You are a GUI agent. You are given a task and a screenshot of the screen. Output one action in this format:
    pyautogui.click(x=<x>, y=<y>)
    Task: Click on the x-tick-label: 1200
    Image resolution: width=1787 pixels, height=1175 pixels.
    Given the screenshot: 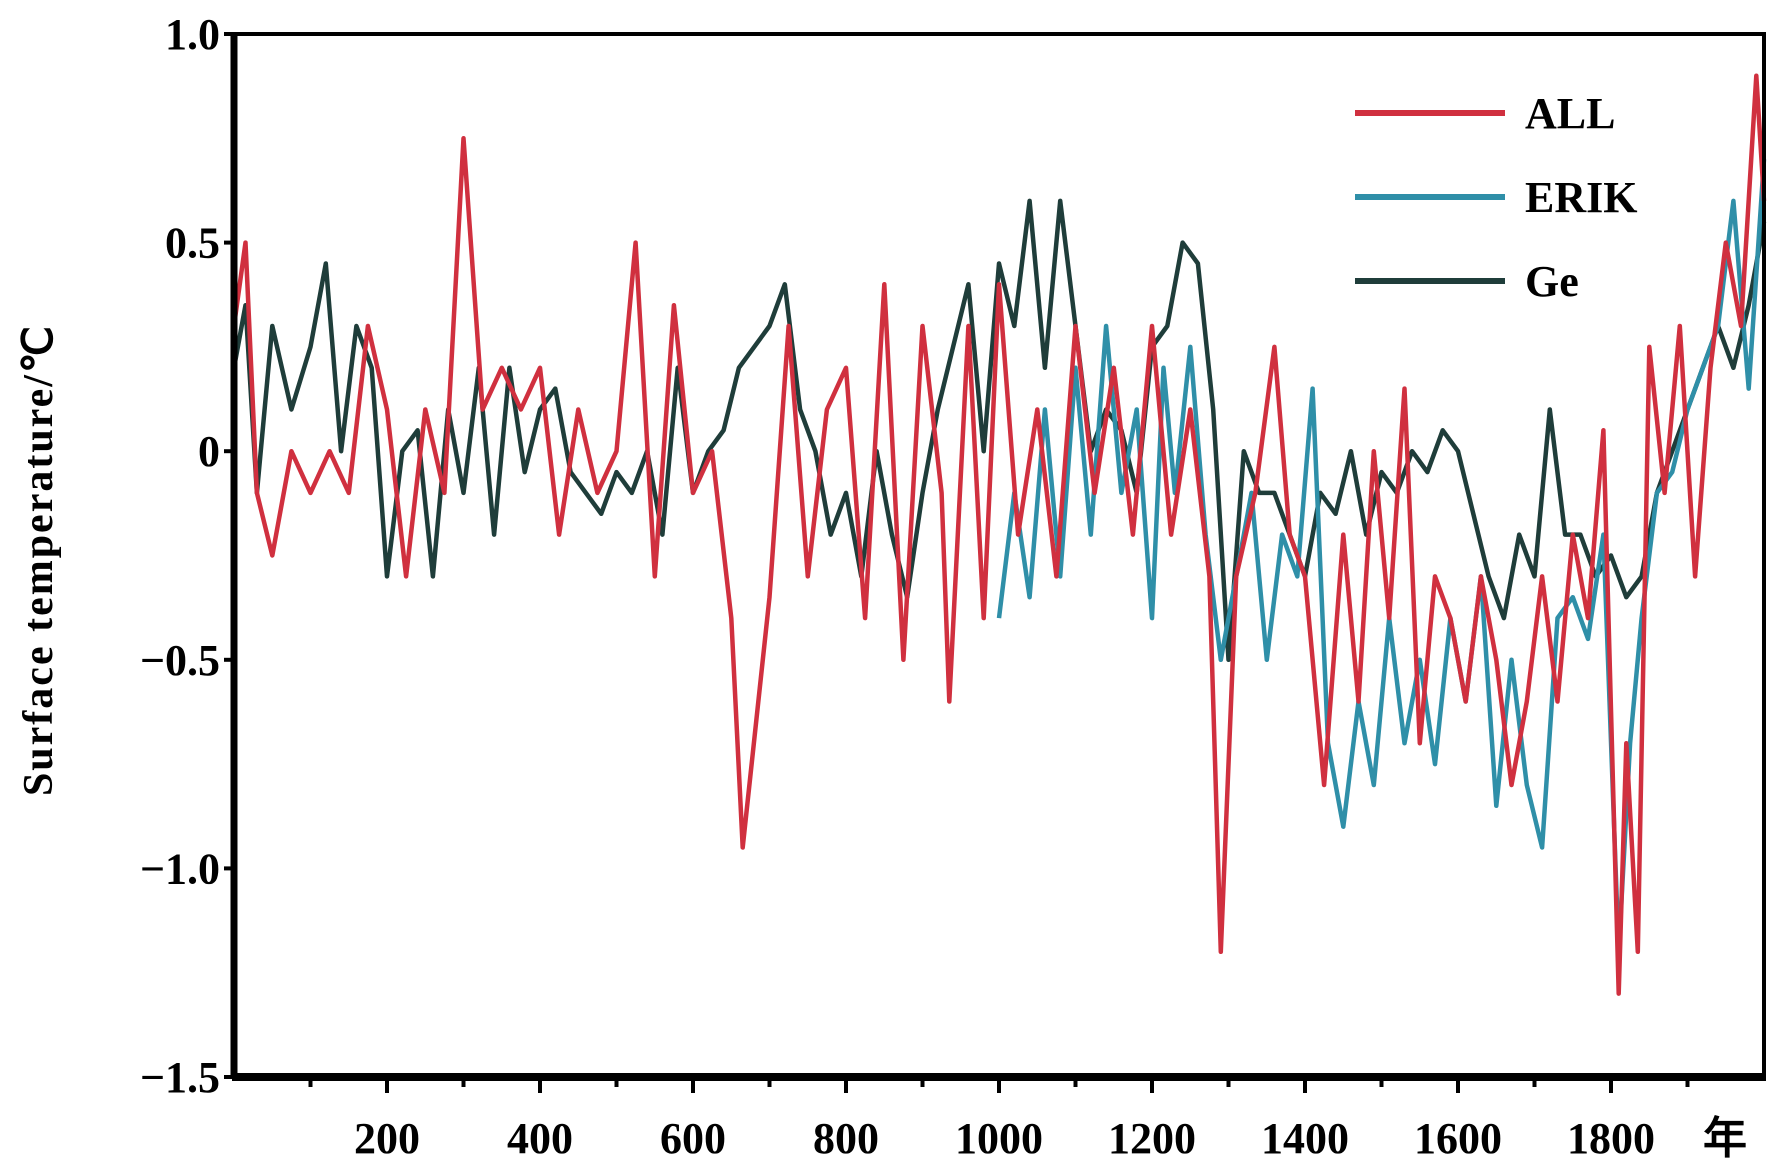 What is the action you would take?
    pyautogui.click(x=1152, y=1138)
    